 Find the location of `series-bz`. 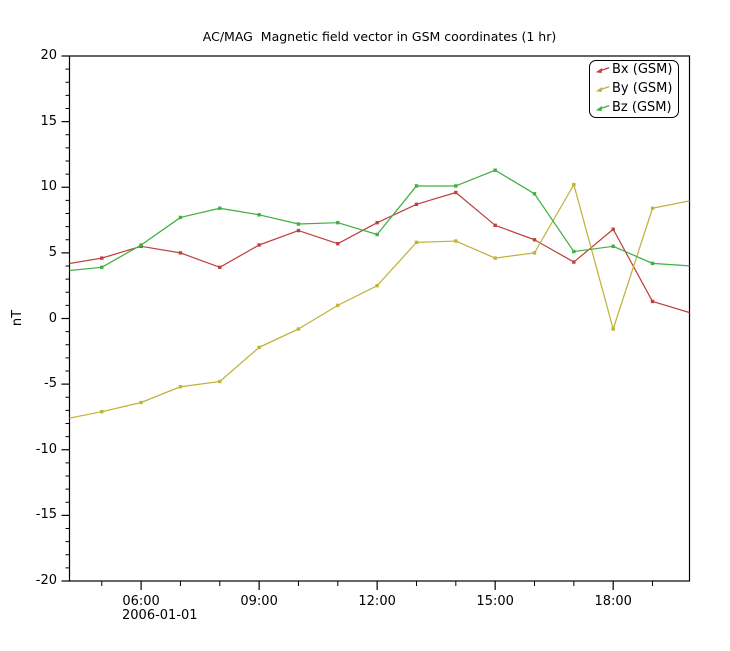

series-bz is located at coordinates (377, 220).